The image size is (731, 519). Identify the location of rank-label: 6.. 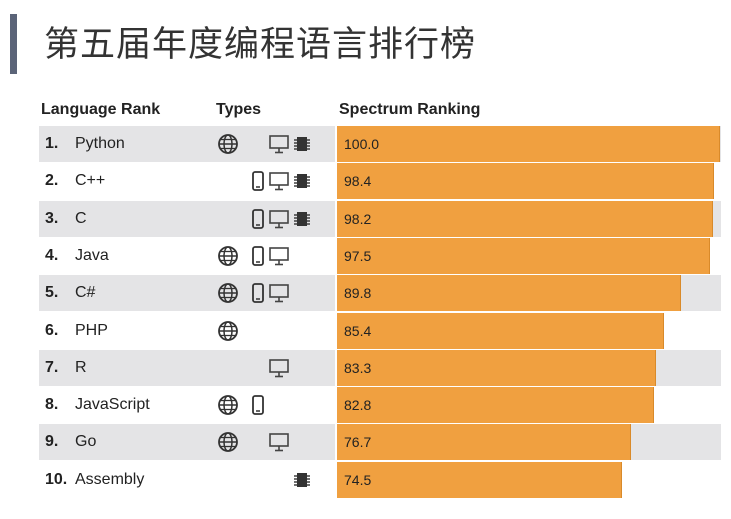
(52, 330).